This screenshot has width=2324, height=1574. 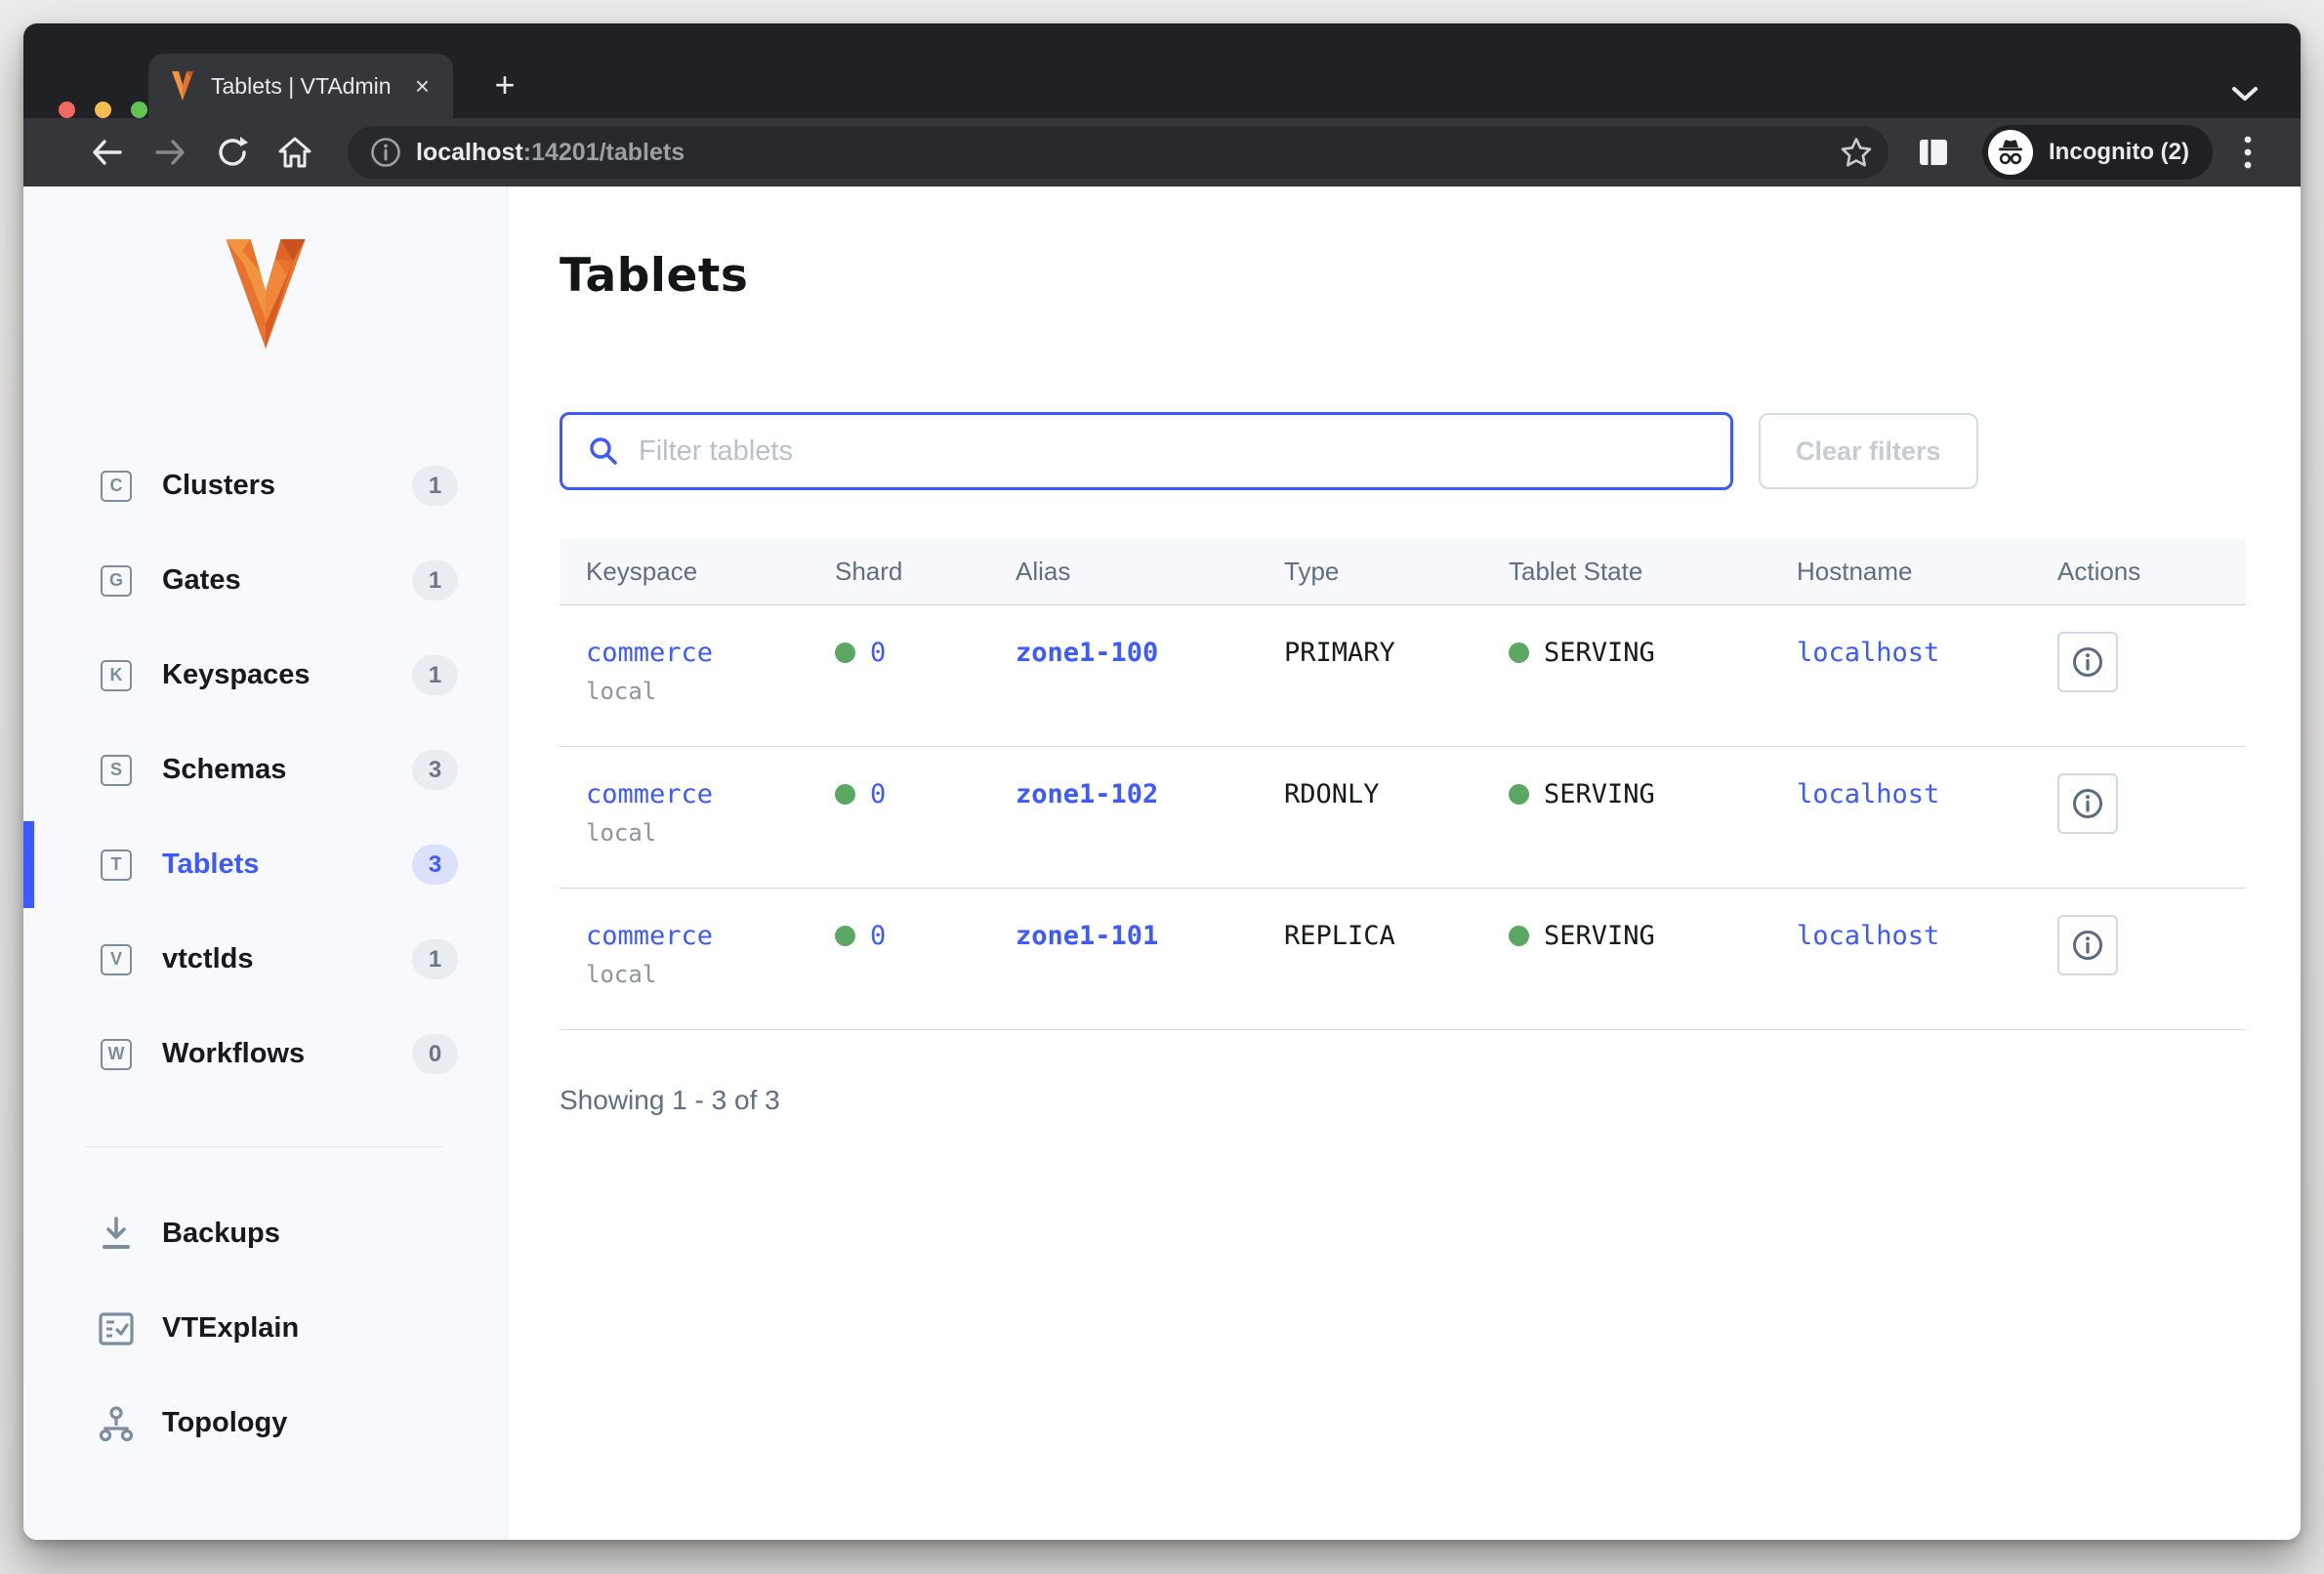 I want to click on clusters-letter-icon: C, so click(x=117, y=486).